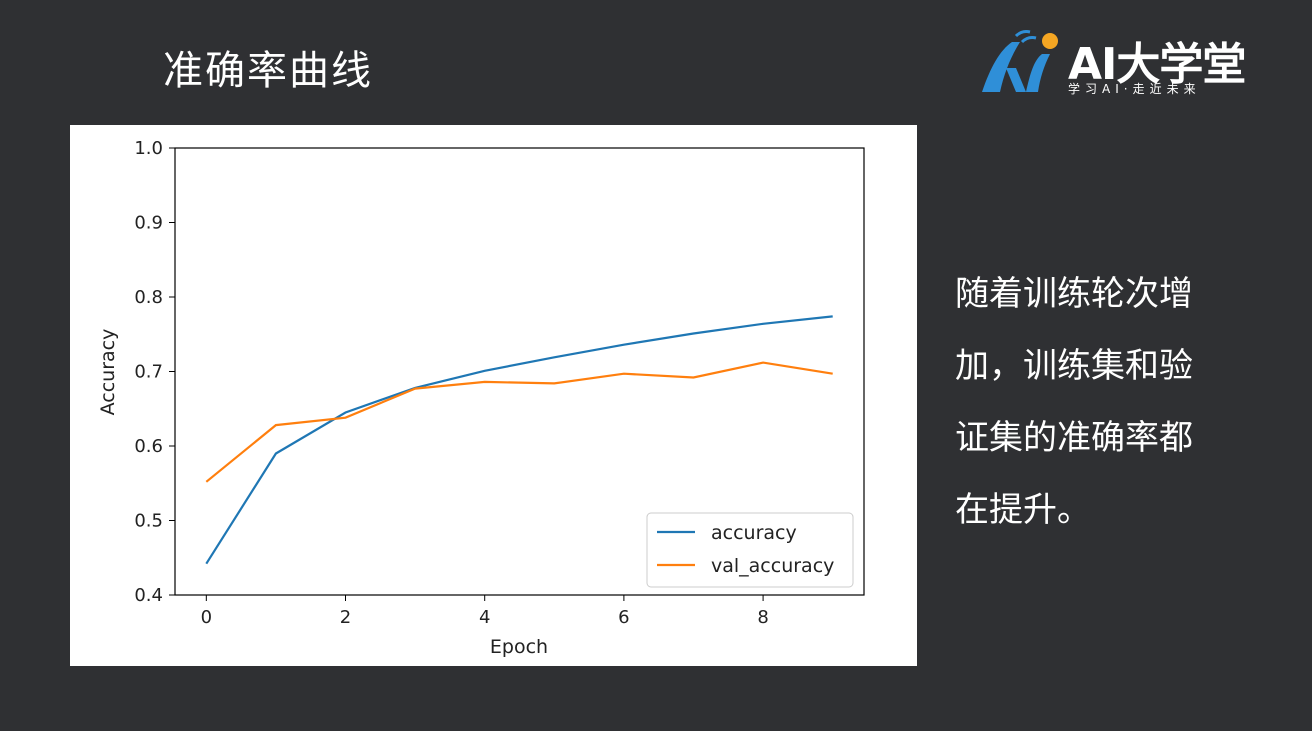  What do you see at coordinates (772, 566) in the screenshot?
I see `legend-label-val-accuracy: val_accuracy` at bounding box center [772, 566].